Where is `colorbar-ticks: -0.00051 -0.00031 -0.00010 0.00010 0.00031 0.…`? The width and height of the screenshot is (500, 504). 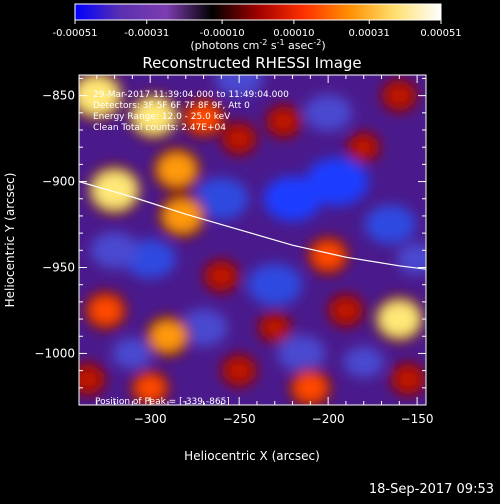 colorbar-ticks: -0.00051 -0.00031 -0.00010 0.00010 0.00031 0.… is located at coordinates (257, 29).